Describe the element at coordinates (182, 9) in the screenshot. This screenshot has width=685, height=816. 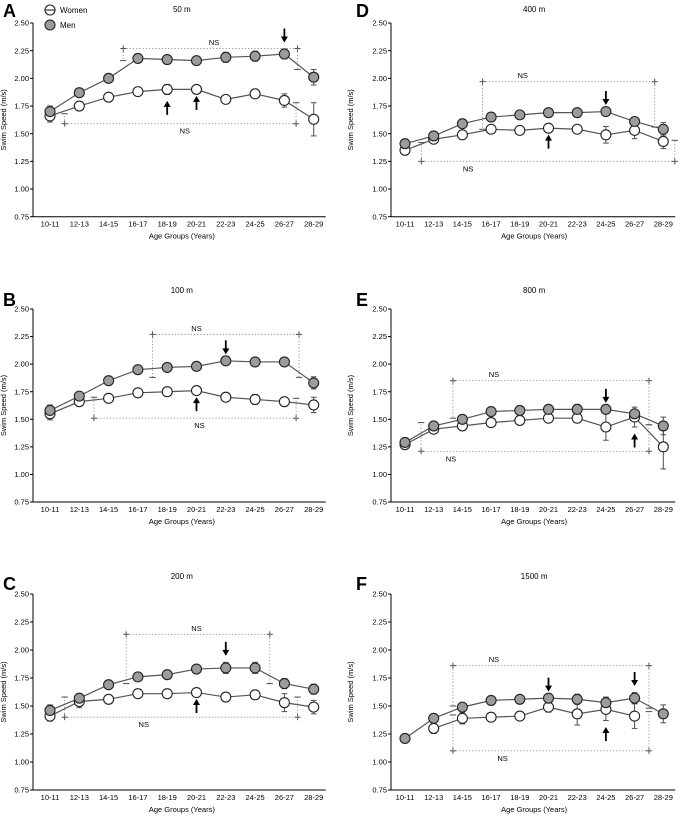
I see `panel-title: 50 m` at that location.